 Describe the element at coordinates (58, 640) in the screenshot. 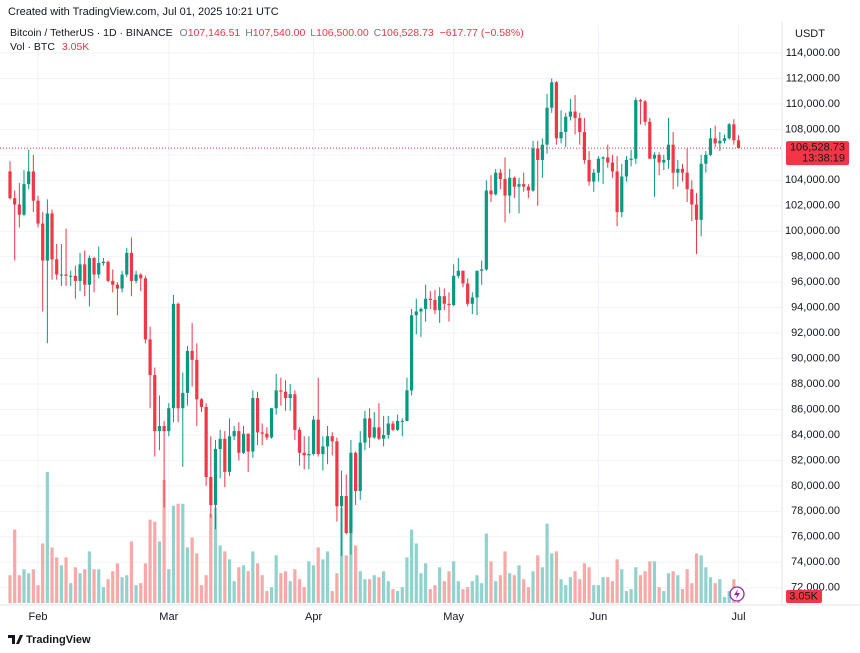

I see `brand-name: TradingView` at that location.